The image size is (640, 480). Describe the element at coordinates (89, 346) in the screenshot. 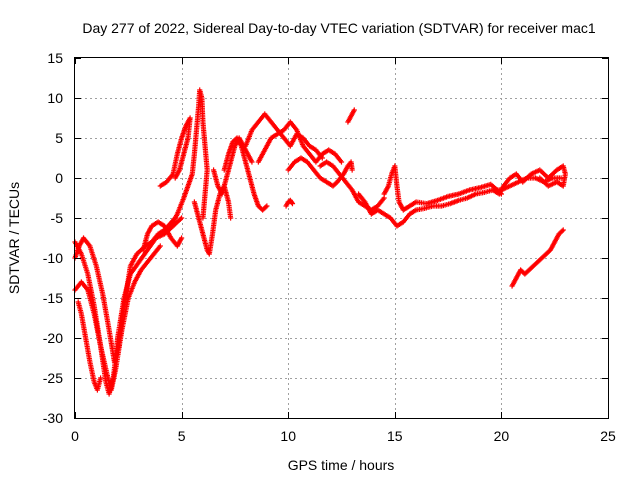

I see `series-track-d` at that location.